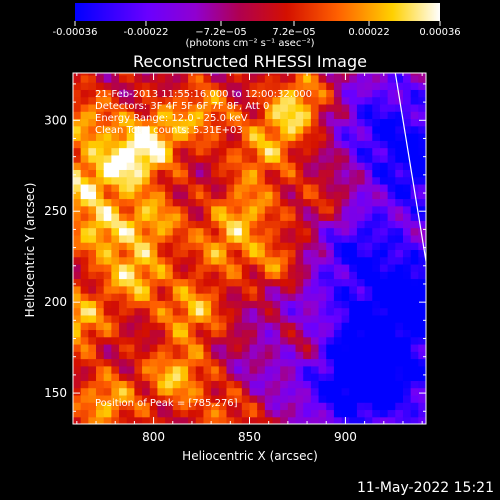 The width and height of the screenshot is (500, 500). What do you see at coordinates (55, 393) in the screenshot?
I see `y-tick-label: 150` at bounding box center [55, 393].